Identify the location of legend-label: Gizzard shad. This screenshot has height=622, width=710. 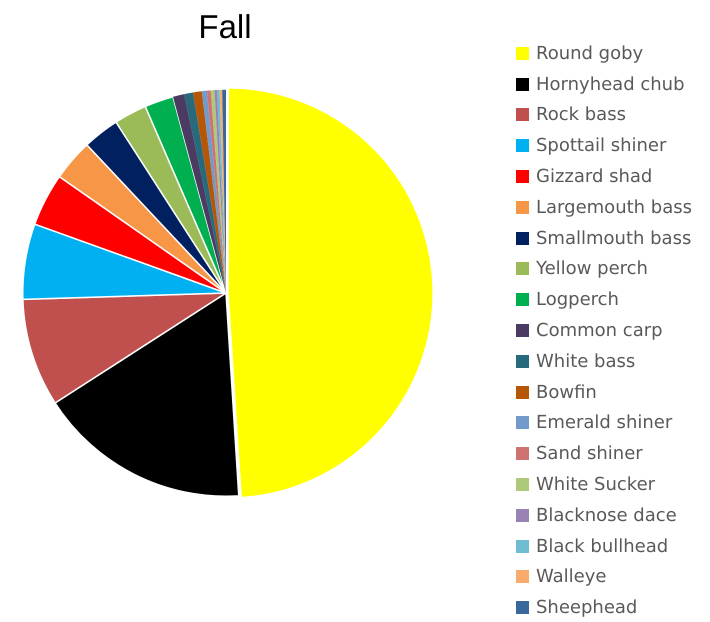
(594, 177).